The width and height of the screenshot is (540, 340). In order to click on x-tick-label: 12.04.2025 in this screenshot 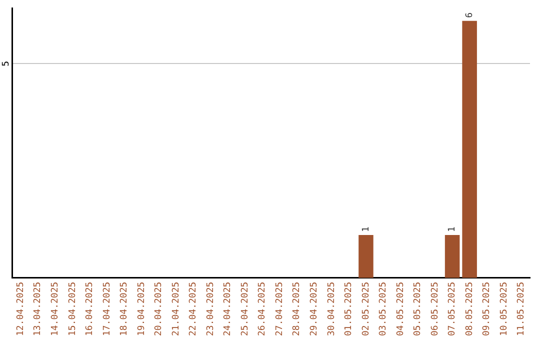, I will do `click(21, 309)`.